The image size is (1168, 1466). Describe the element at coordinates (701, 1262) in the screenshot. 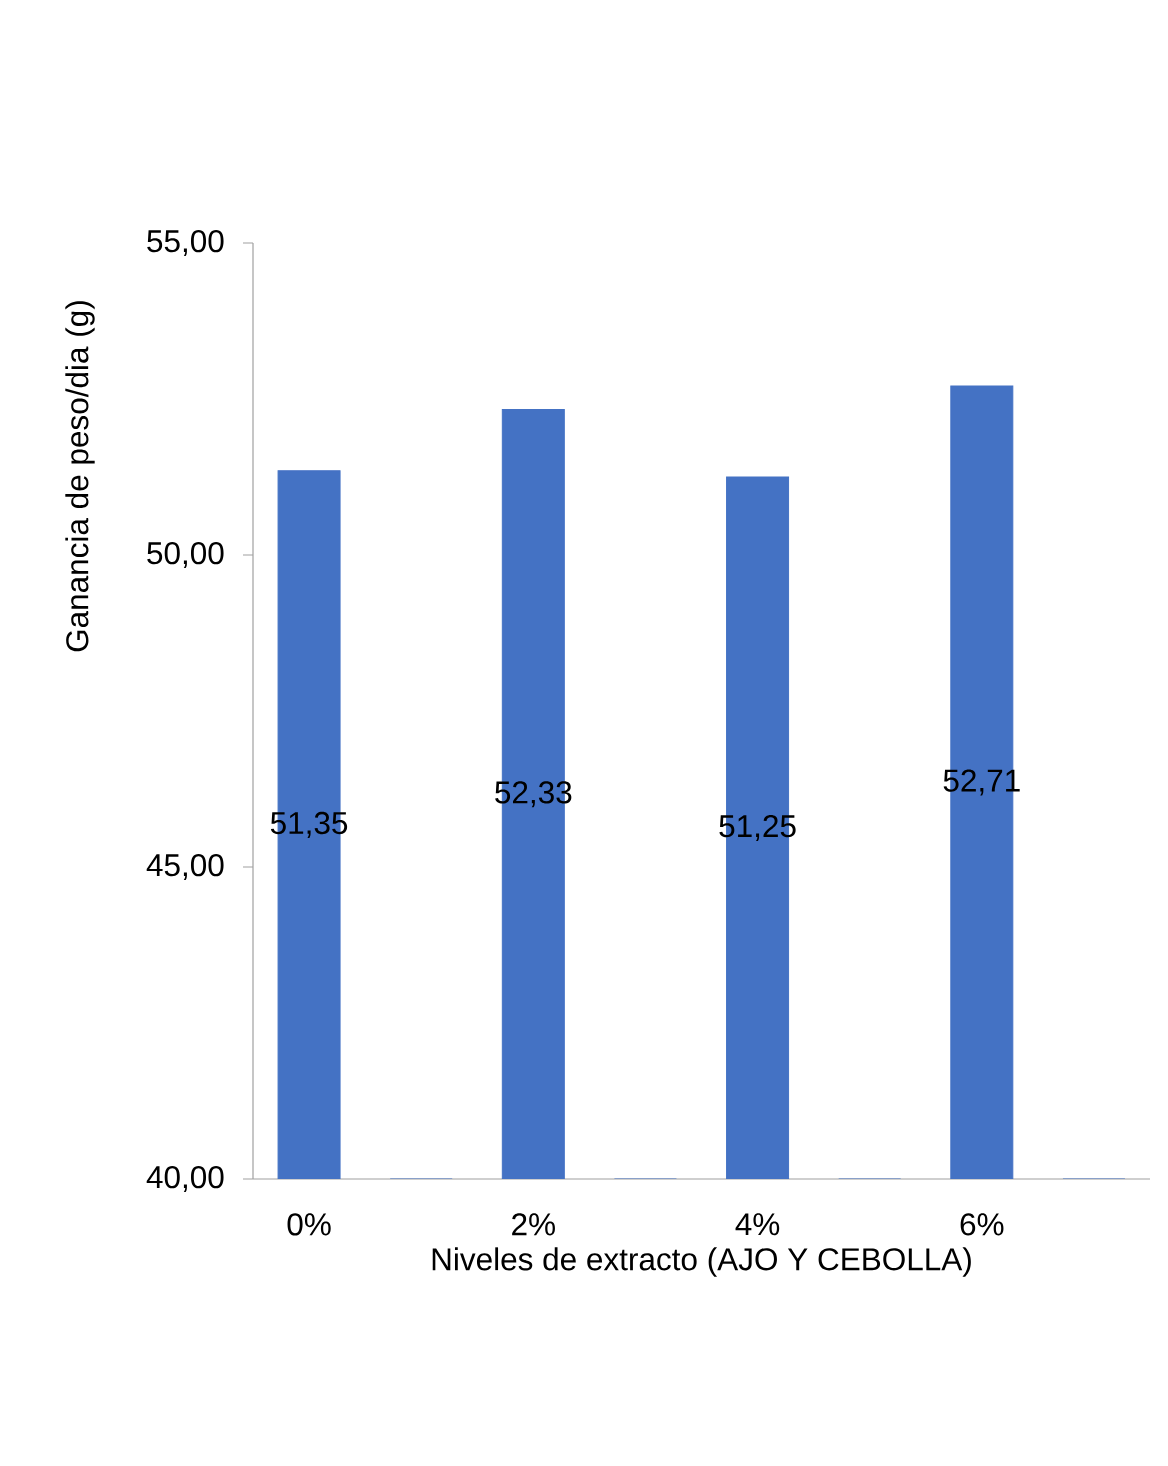

I see `x-axis-title: Niveles de extracto (AJO Y CEBOLLA)` at that location.